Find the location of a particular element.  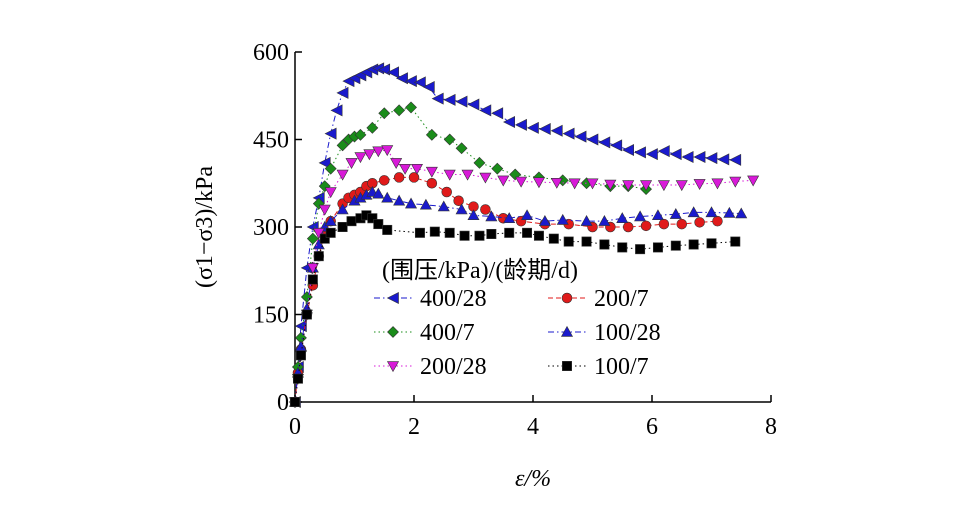

legend-label: 400/7 is located at coordinates (447, 333).